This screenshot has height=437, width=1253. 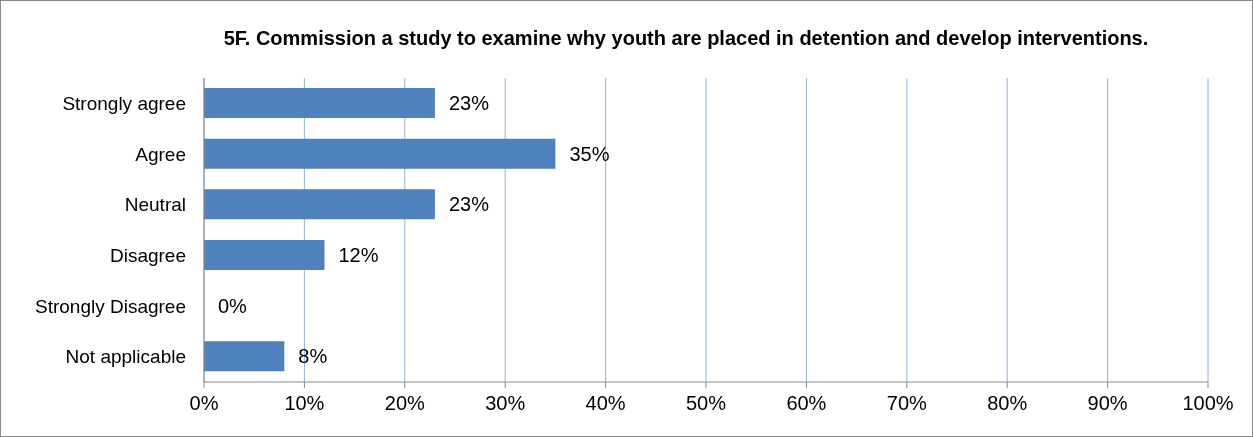 I want to click on x-tick-label: 100%, so click(x=1208, y=403).